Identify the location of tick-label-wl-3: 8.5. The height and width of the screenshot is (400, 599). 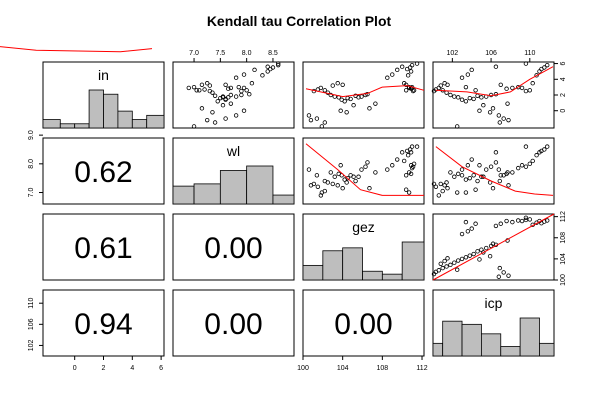
(273, 53).